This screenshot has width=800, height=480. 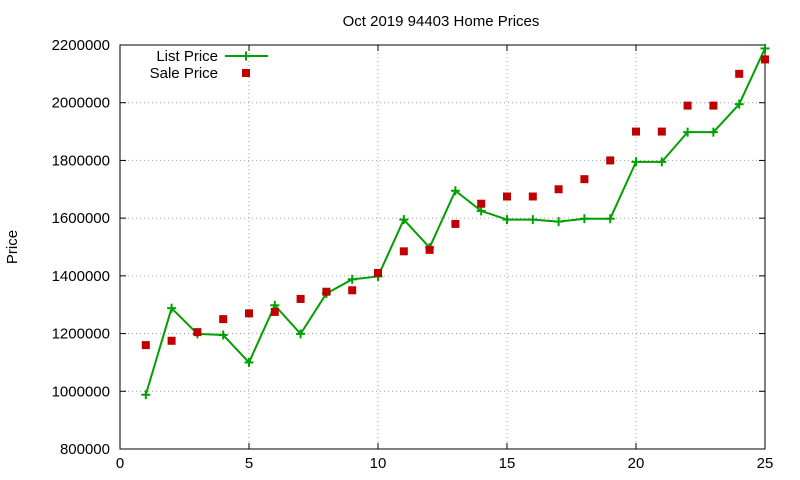 What do you see at coordinates (81, 45) in the screenshot?
I see `y-tick-label: 2200000` at bounding box center [81, 45].